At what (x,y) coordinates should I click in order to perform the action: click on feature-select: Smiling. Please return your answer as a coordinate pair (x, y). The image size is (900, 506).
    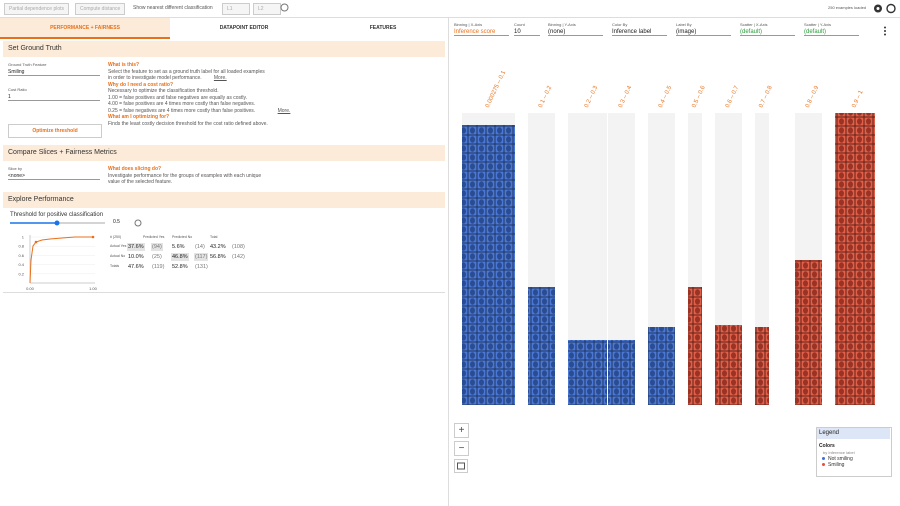
    Looking at the image, I should click on (54, 72).